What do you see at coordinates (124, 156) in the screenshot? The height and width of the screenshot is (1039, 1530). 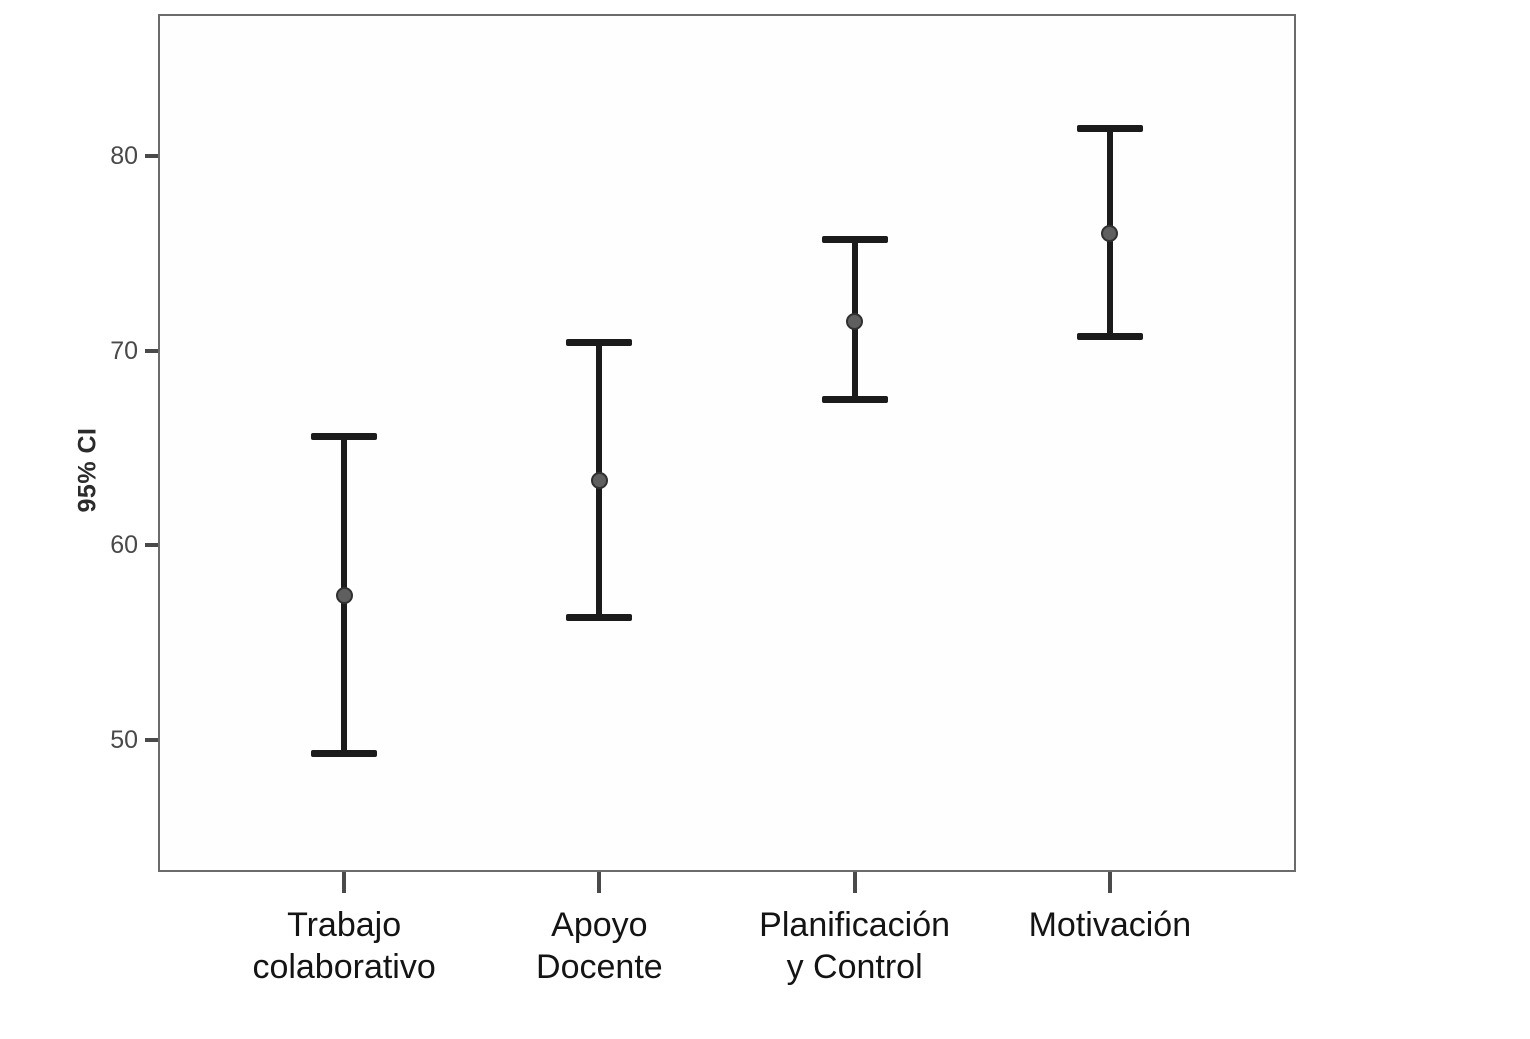 I see `y-tick-label: 80` at bounding box center [124, 156].